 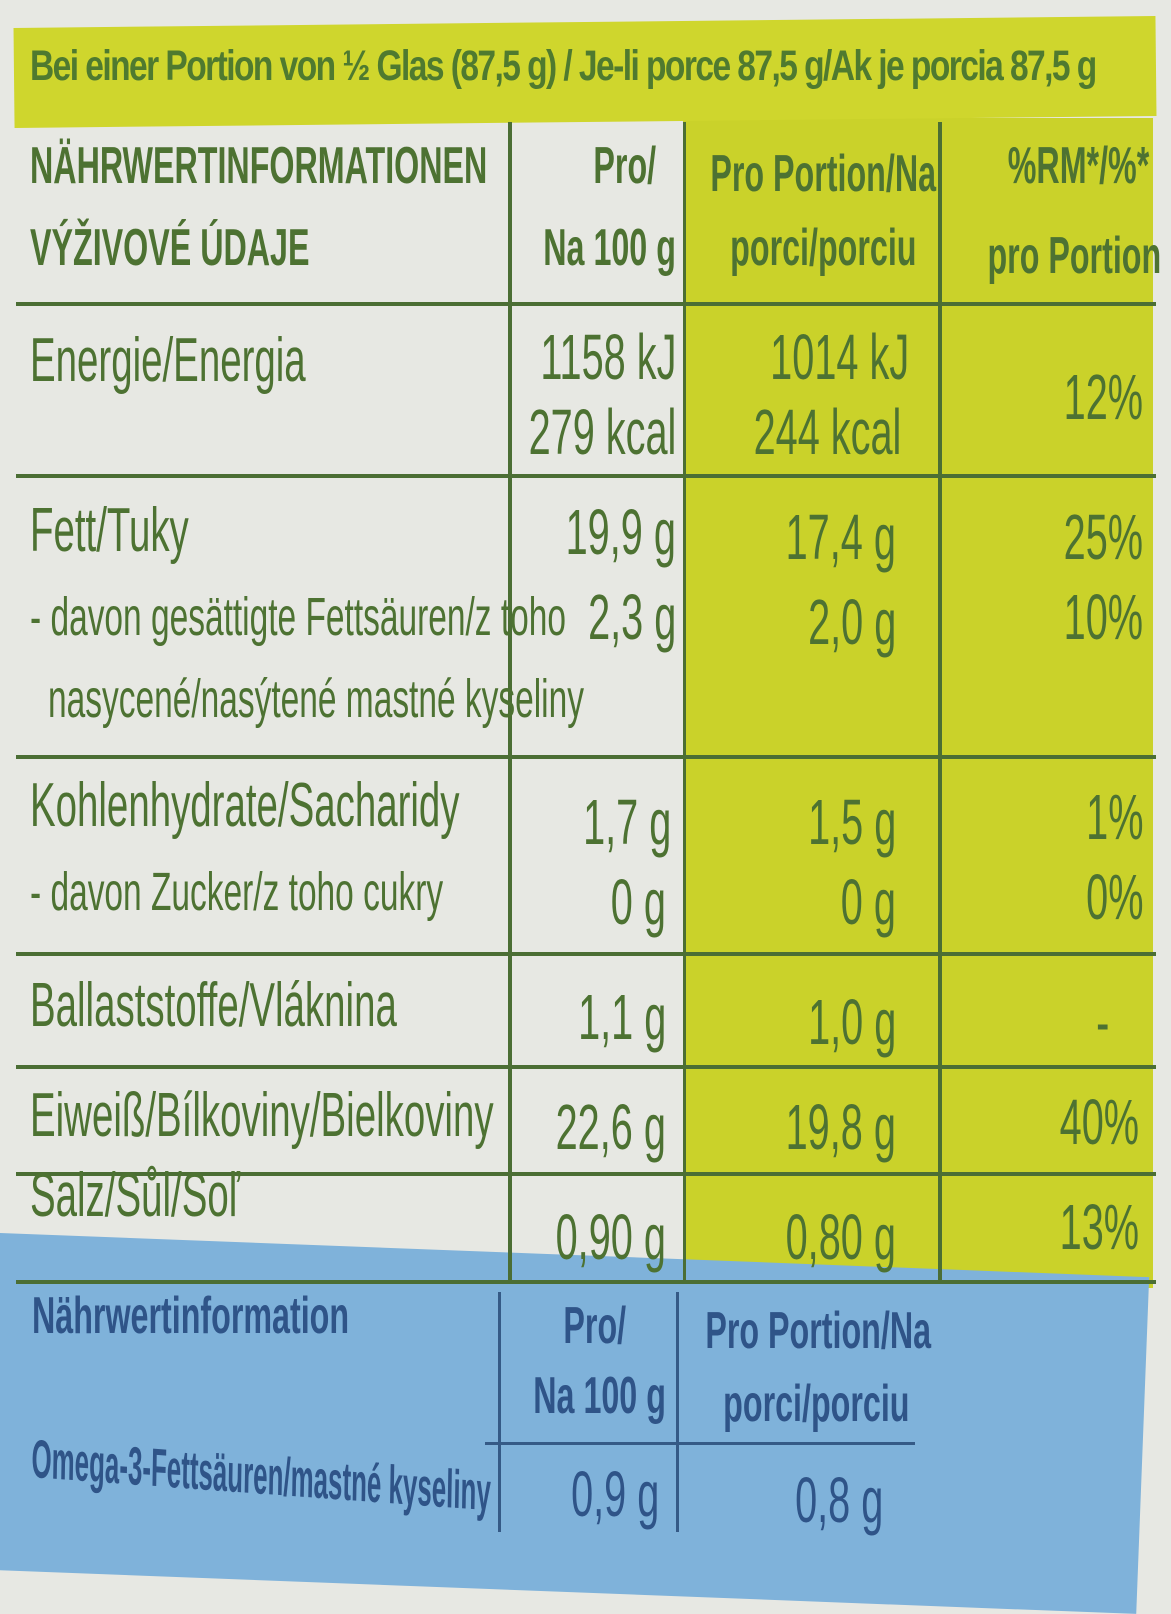 What do you see at coordinates (700, 1443) in the screenshot?
I see `omega-grid-h1` at bounding box center [700, 1443].